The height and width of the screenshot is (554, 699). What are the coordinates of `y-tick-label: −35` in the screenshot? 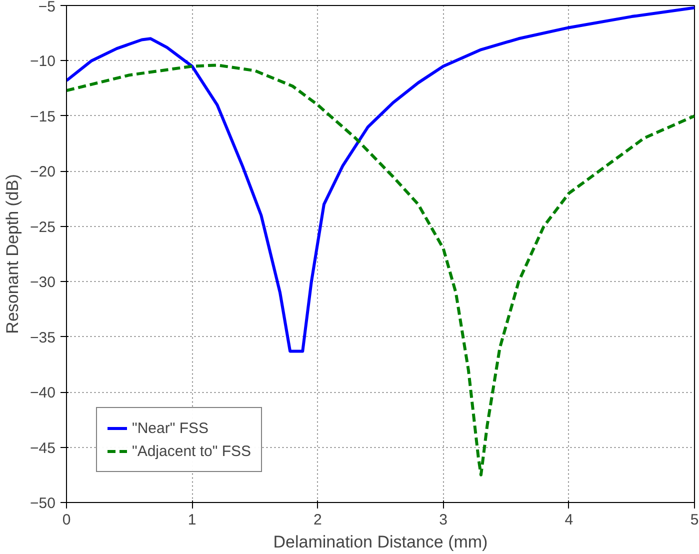 It's located at (43, 337).